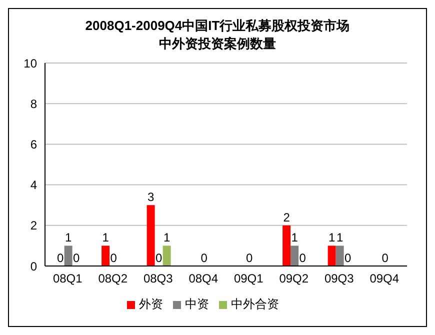 This screenshot has height=335, width=435. What do you see at coordinates (339, 279) in the screenshot?
I see `x-tick-label: 09Q3` at bounding box center [339, 279].